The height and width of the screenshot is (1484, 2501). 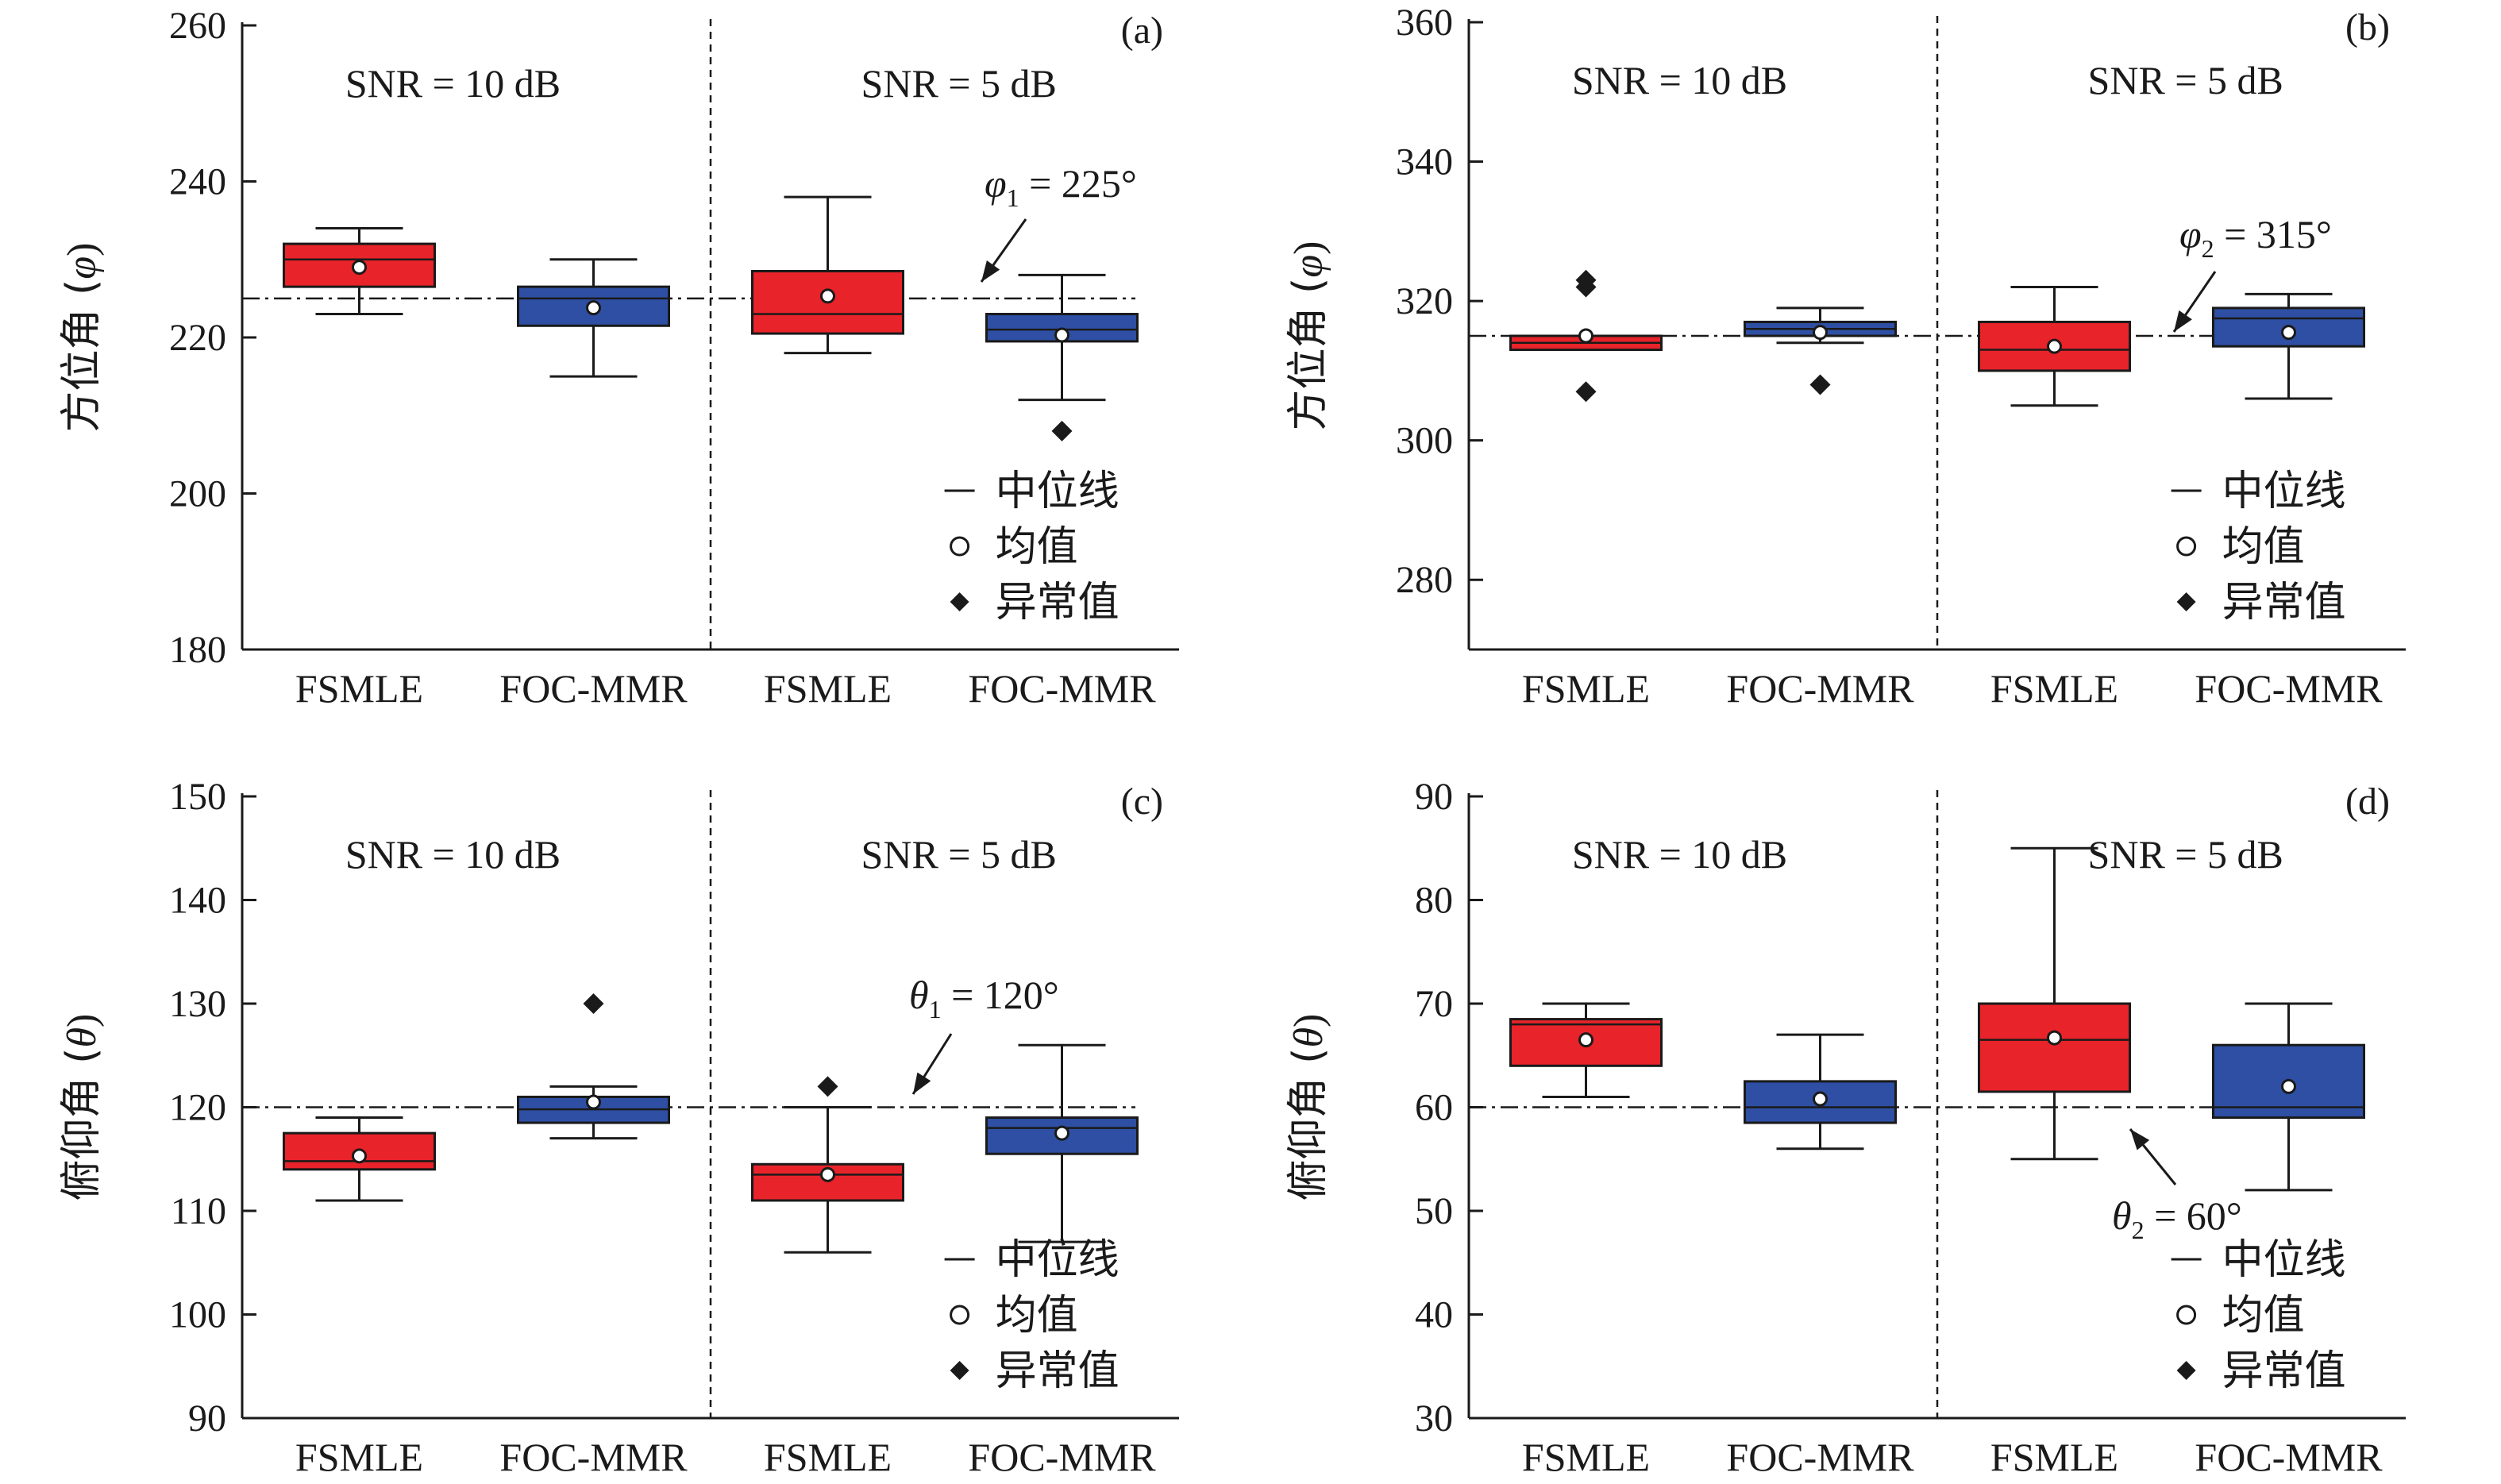 I want to click on reference-annotation: φ1 = 225°, so click(x=1061, y=187).